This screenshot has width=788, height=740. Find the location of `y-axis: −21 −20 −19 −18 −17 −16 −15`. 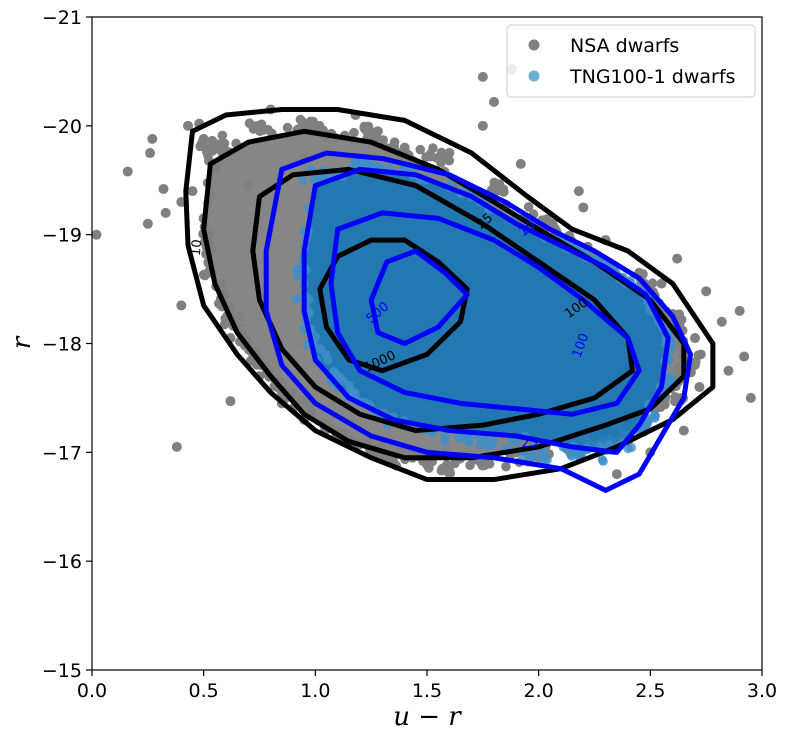

y-axis: −21 −20 −19 −18 −17 −16 −15 is located at coordinates (67, 344).